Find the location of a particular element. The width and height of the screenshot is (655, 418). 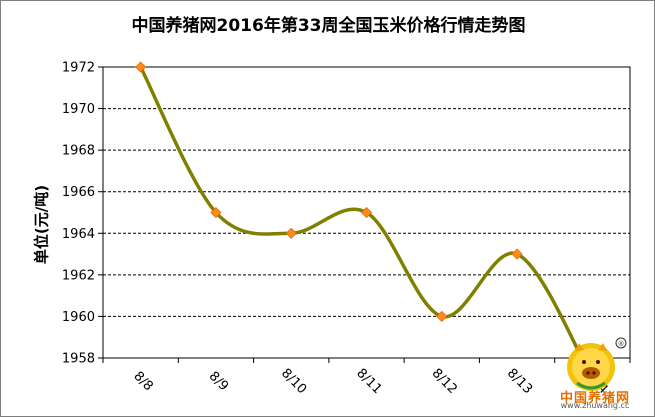

x-tick-labels: 8/88/98/108/118/128/138/14 is located at coordinates (370, 381).